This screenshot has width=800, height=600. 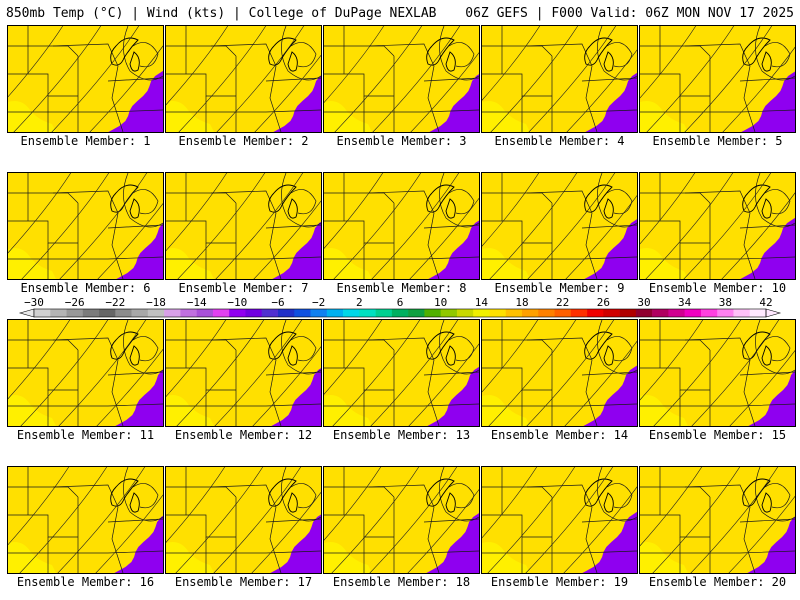 What do you see at coordinates (196, 302) in the screenshot?
I see `colorbar-tick-label: −14` at bounding box center [196, 302].